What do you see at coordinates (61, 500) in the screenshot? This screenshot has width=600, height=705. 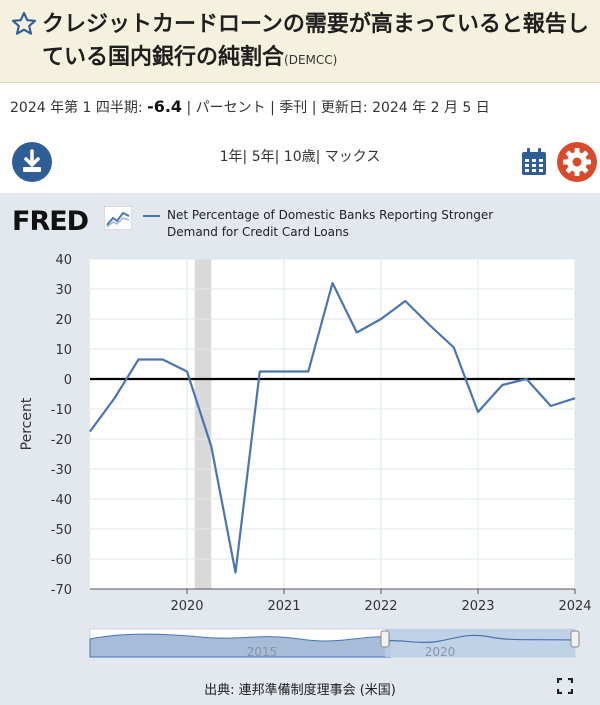 I see `y-tick-label: -40` at bounding box center [61, 500].